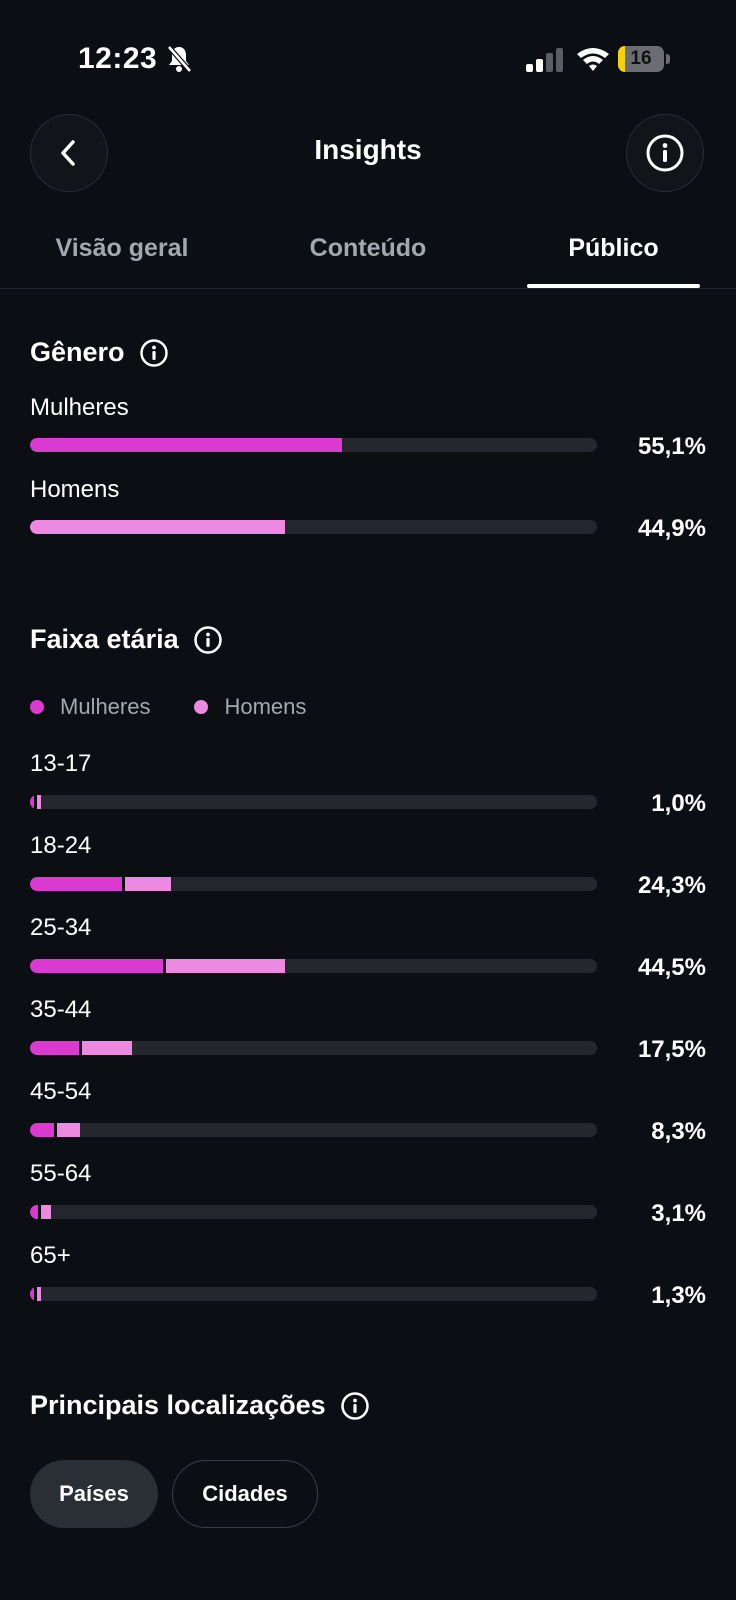 Image resolution: width=736 pixels, height=1600 pixels. What do you see at coordinates (179, 59) in the screenshot?
I see `bell-slash-icon` at bounding box center [179, 59].